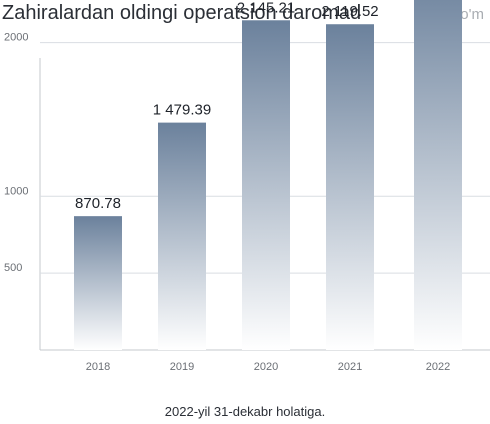 The width and height of the screenshot is (490, 424). I want to click on value-label: 1 479.39, so click(182, 110).